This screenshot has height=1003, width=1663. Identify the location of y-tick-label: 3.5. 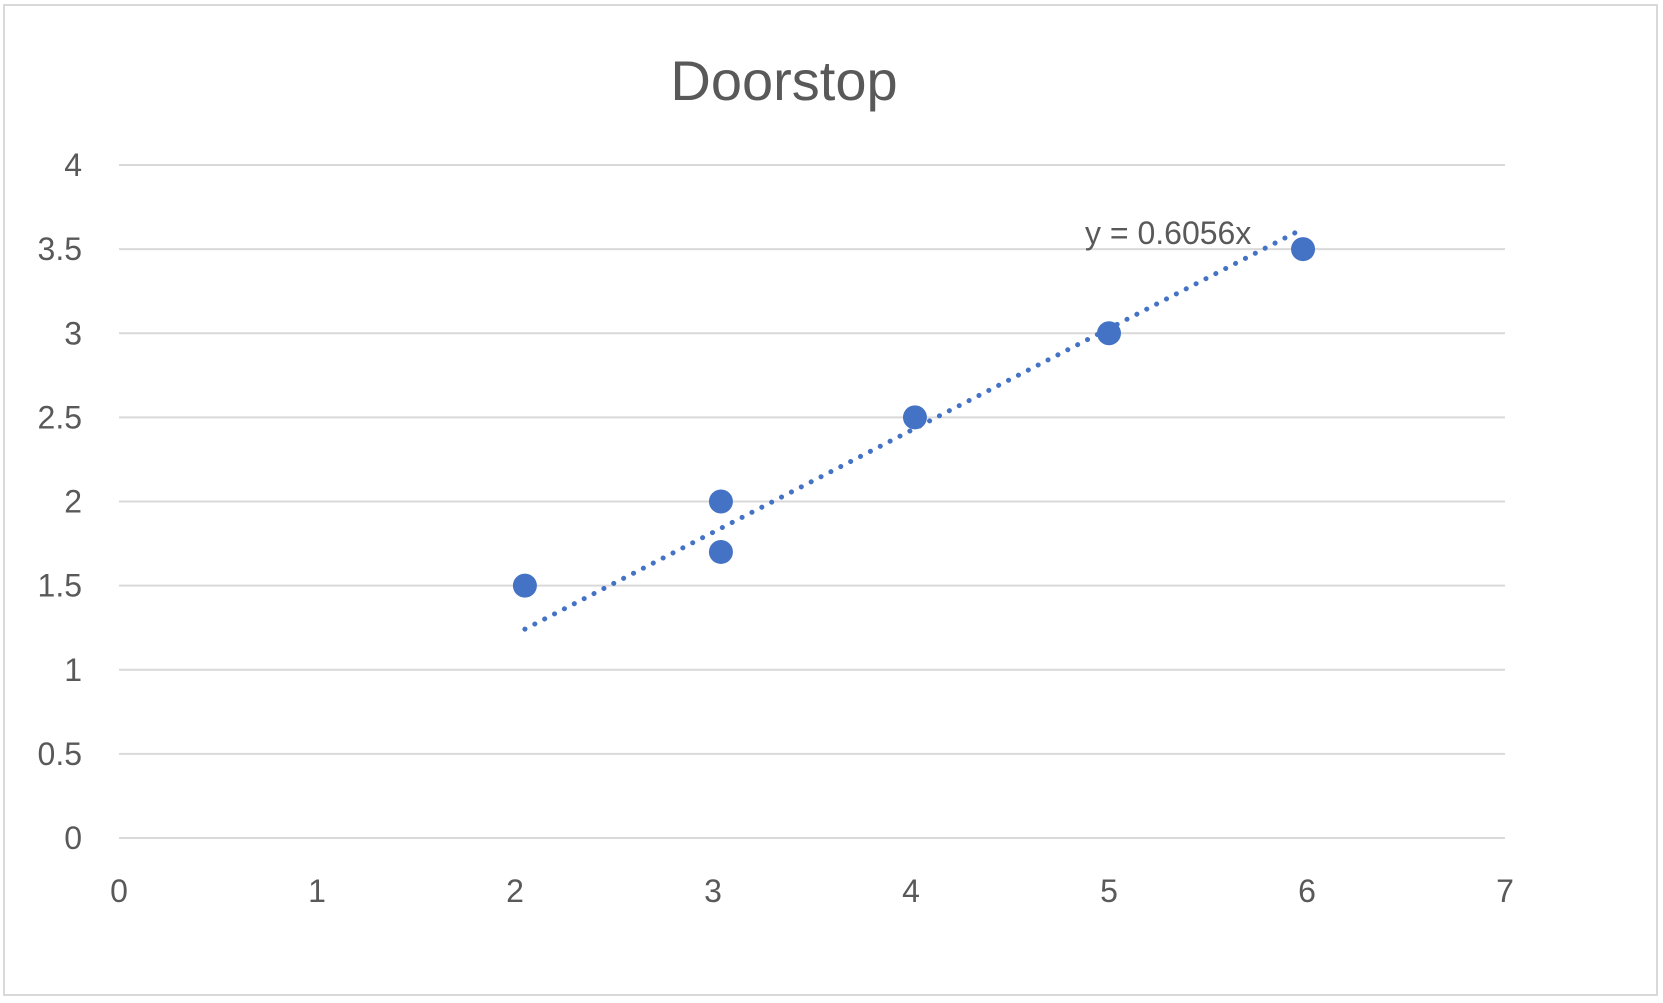
(60, 249).